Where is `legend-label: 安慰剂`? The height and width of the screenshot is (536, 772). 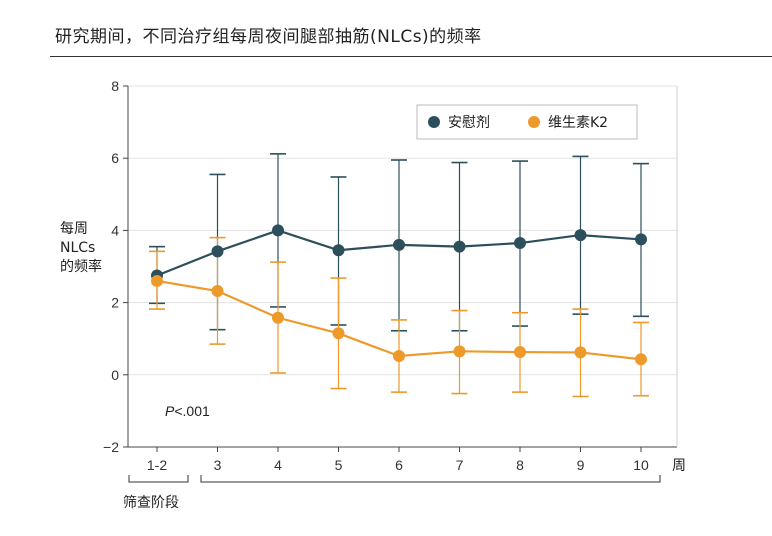 legend-label: 安慰剂 is located at coordinates (469, 122).